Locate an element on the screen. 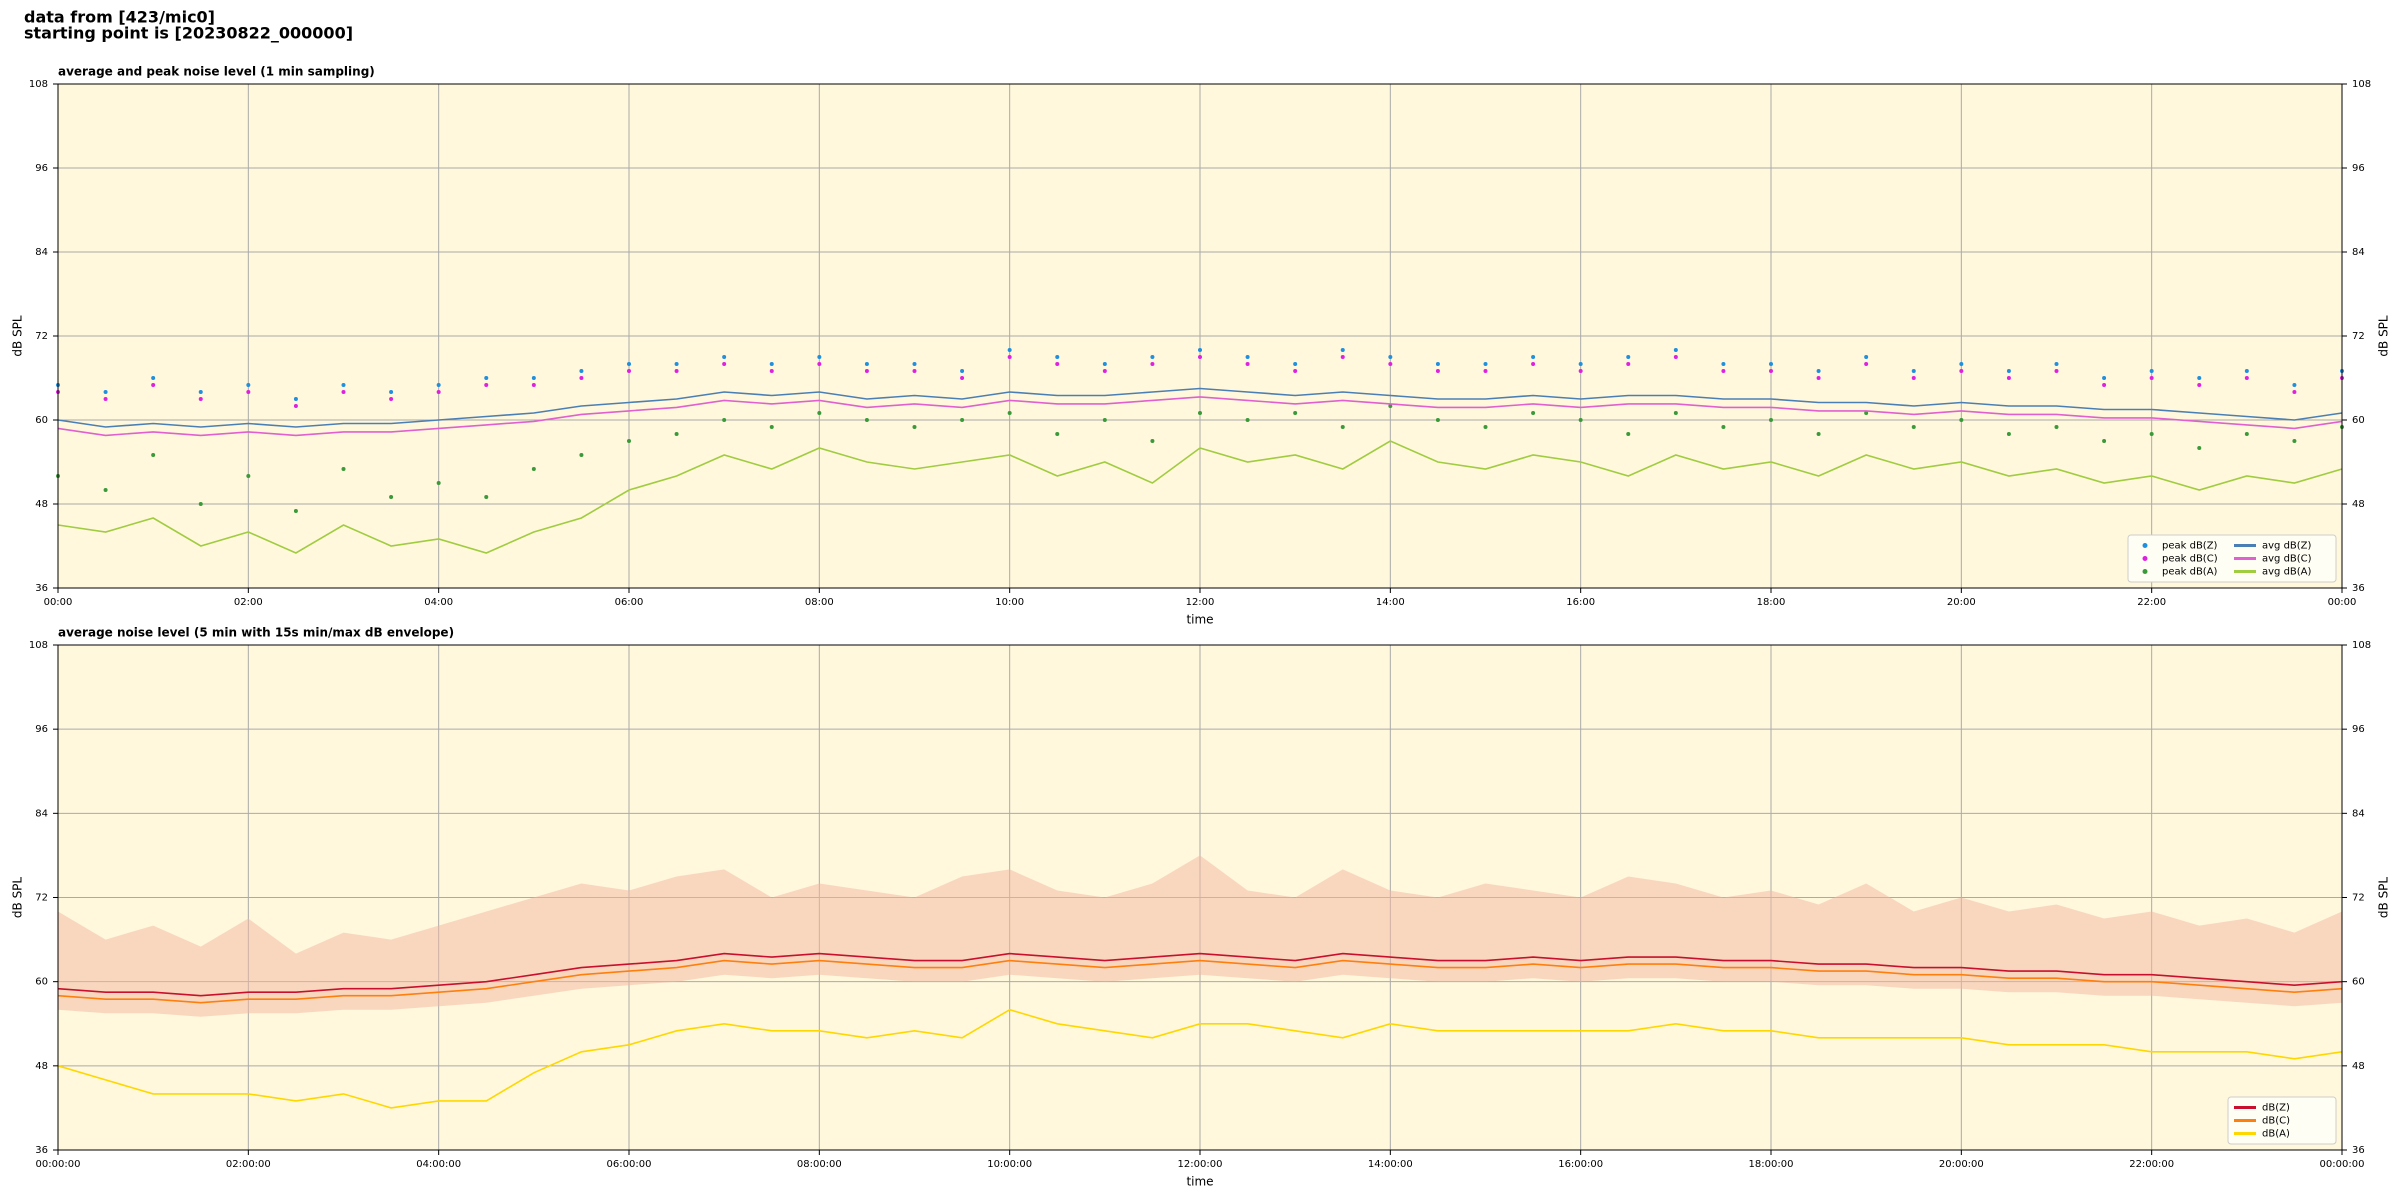 The width and height of the screenshot is (2400, 1200). x-tick-label: 08:00 is located at coordinates (819, 602).